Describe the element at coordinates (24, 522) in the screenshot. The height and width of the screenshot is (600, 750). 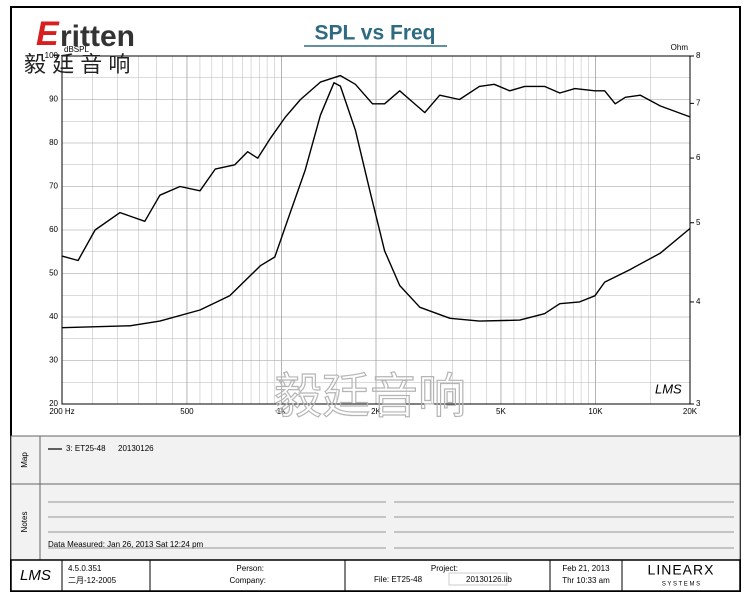
I see `notes-label: Notes` at that location.